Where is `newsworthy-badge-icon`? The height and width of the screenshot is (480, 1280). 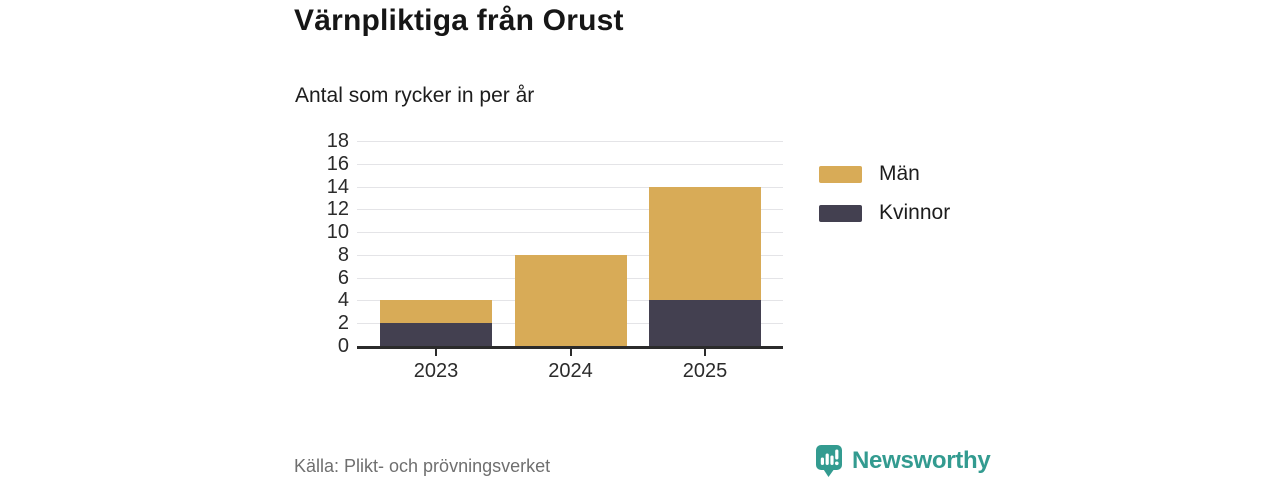 newsworthy-badge-icon is located at coordinates (829, 462).